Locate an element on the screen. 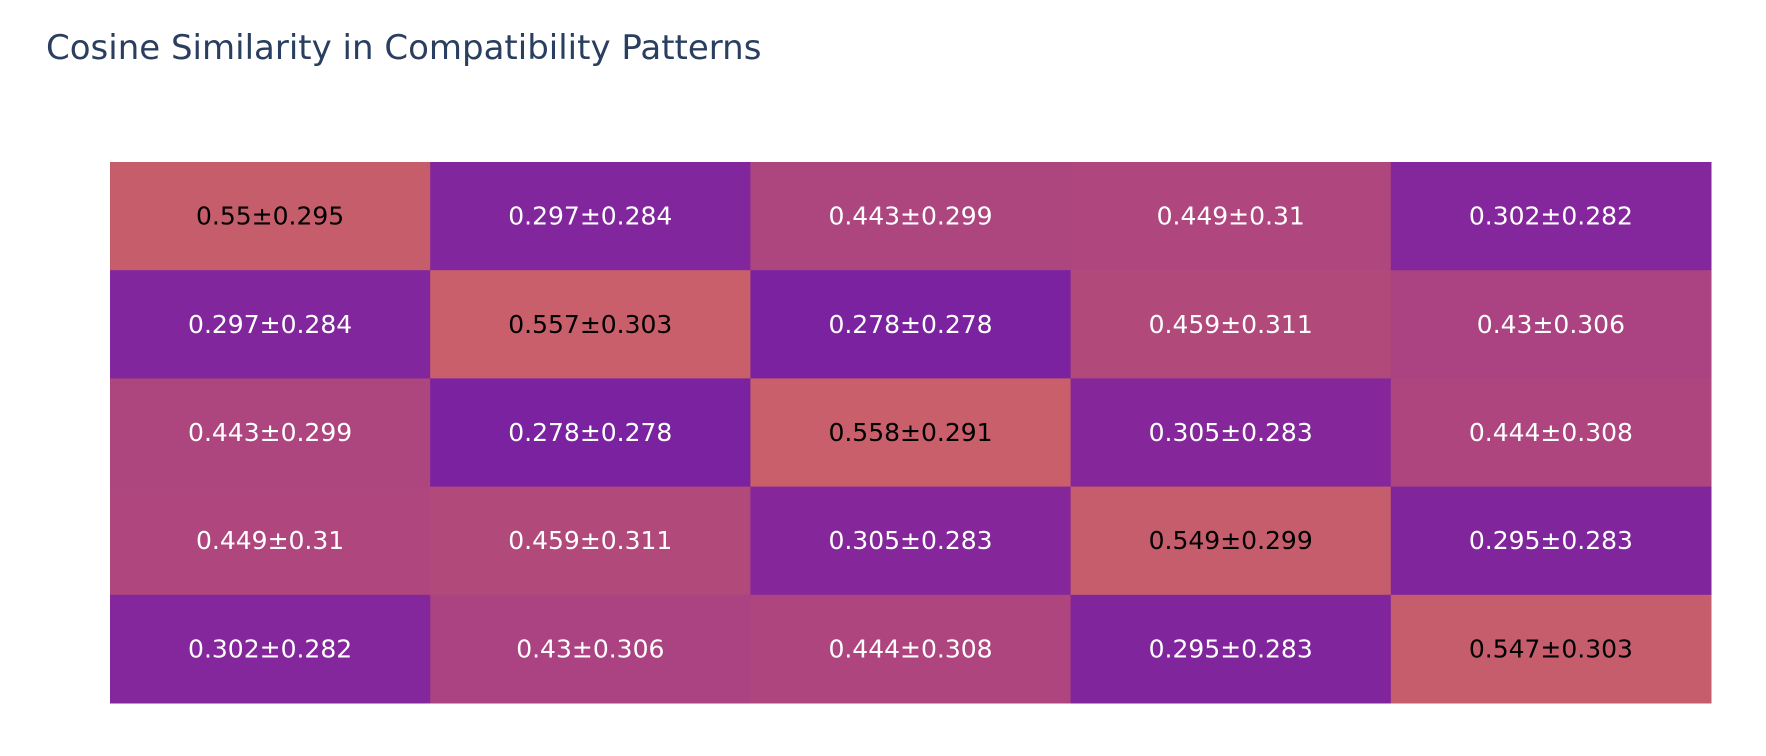 The image size is (1766, 756). heatmap-cell-label-r3-c0: 0.449±0.31 is located at coordinates (270, 540).